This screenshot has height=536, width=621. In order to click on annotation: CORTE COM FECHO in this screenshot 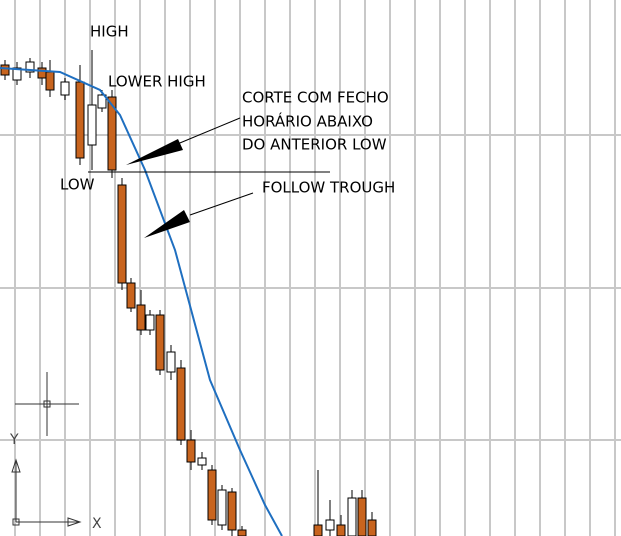, I will do `click(315, 98)`.